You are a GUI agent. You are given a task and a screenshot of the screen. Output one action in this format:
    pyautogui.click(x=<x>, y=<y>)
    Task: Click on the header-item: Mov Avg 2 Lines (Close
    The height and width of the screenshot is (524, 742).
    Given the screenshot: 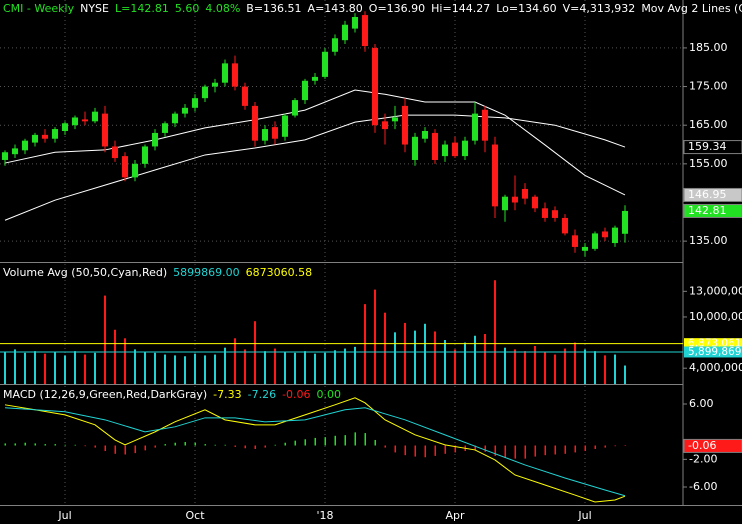 What is the action you would take?
    pyautogui.click(x=691, y=8)
    